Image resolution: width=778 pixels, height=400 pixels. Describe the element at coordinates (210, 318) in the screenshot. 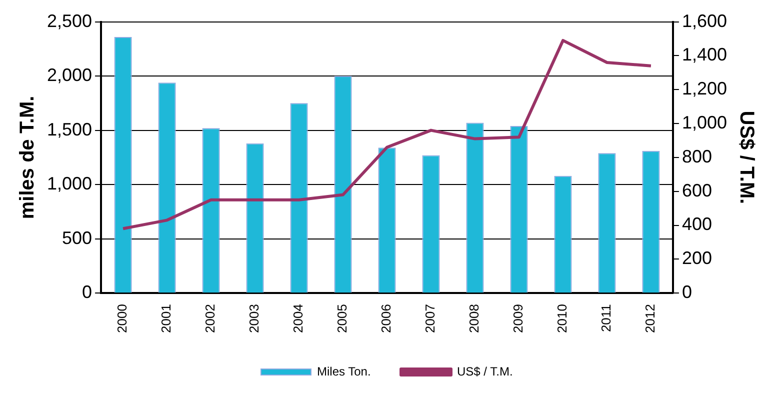

I see `x-tick-label: 2002` at that location.